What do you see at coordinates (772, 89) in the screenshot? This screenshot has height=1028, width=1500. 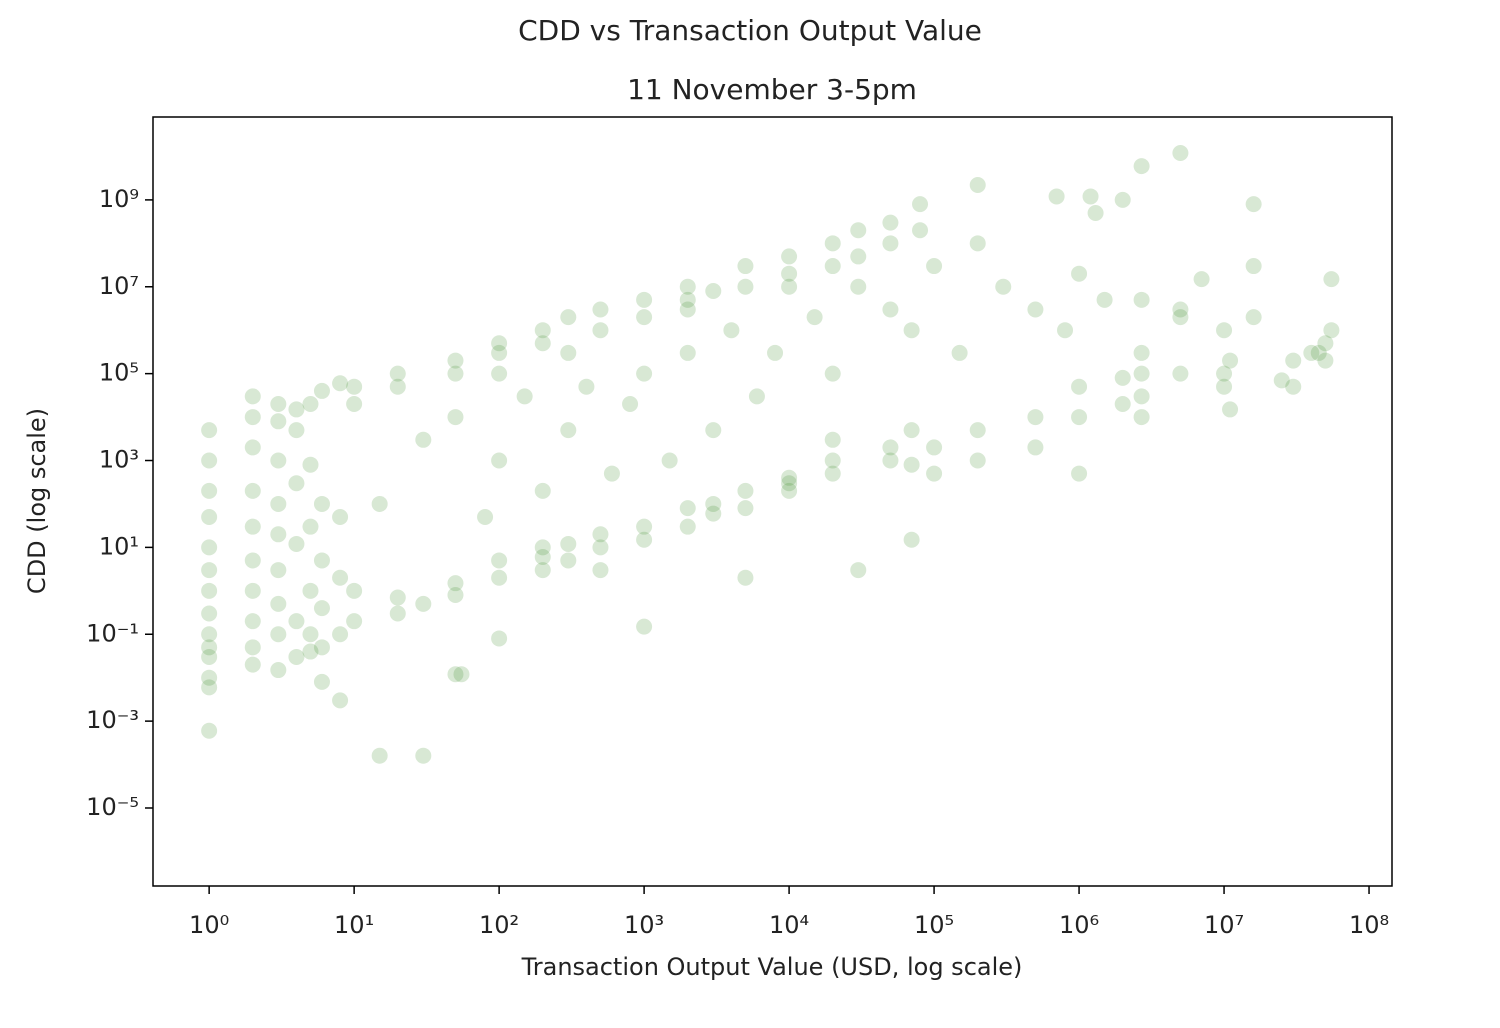 I see `chart-subtitle: 11 November 3-5pm` at bounding box center [772, 89].